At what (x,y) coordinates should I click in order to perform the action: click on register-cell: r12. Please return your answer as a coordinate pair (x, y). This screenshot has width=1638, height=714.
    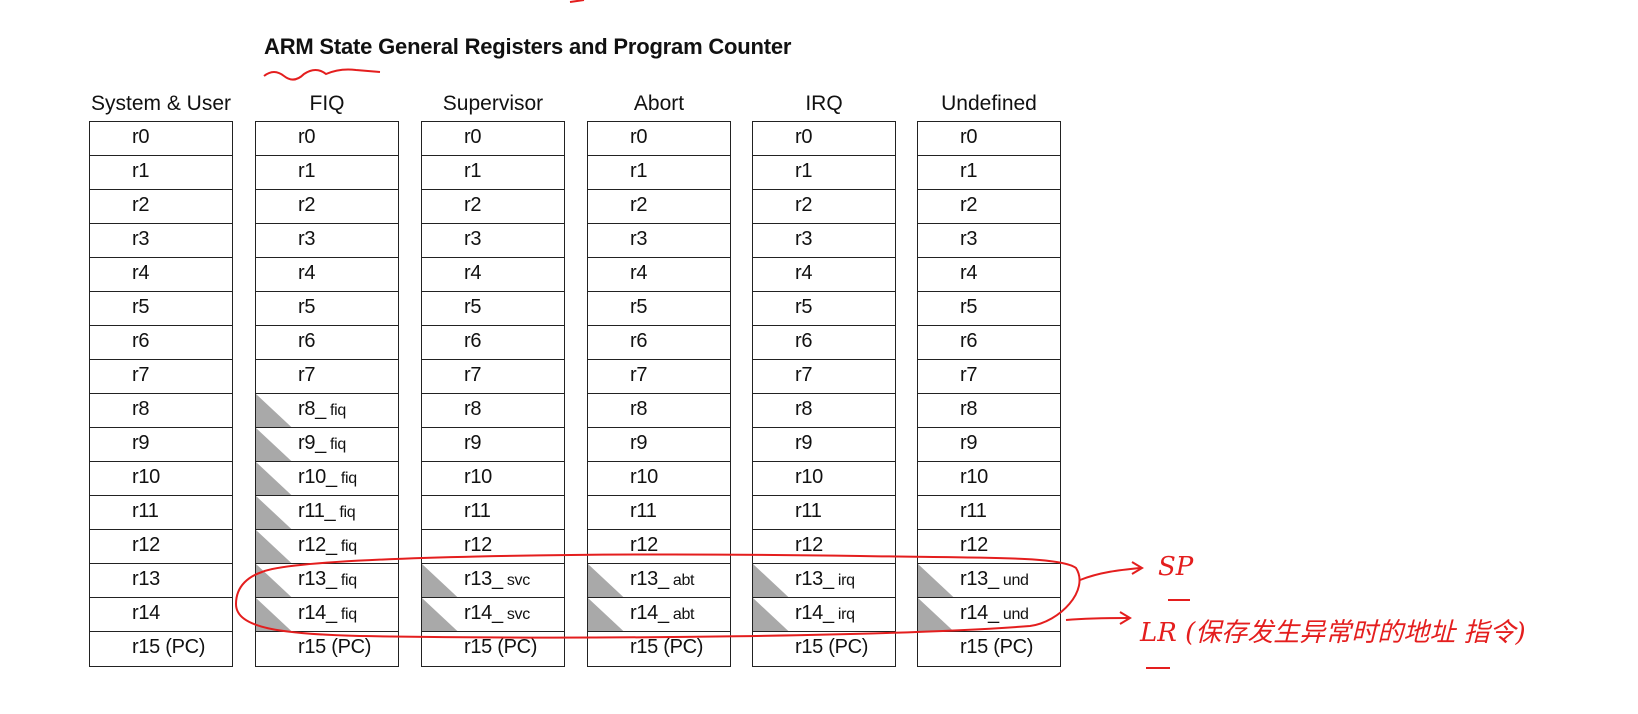
    Looking at the image, I should click on (989, 547).